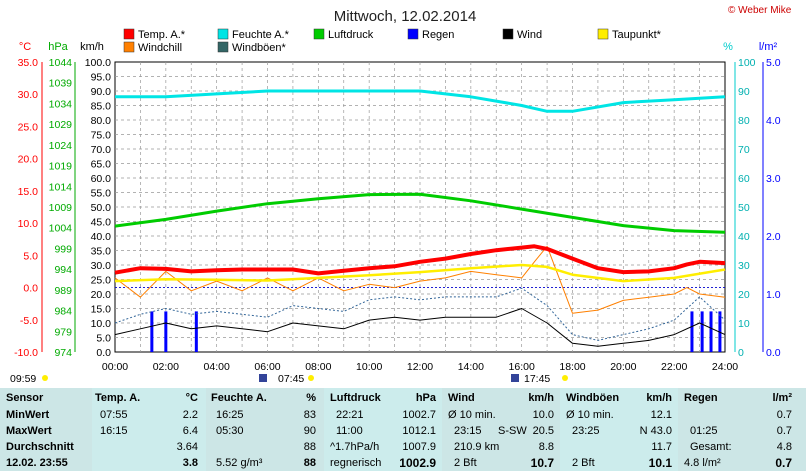 The image size is (810, 471). Describe the element at coordinates (744, 121) in the screenshot. I see `tick-pct-2: 80` at that location.